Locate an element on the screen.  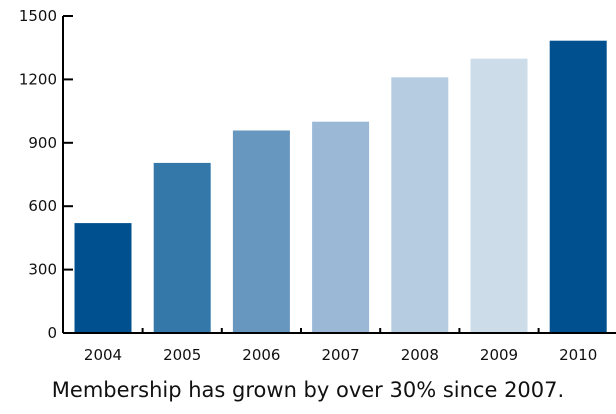
bar-2006 is located at coordinates (261, 231).